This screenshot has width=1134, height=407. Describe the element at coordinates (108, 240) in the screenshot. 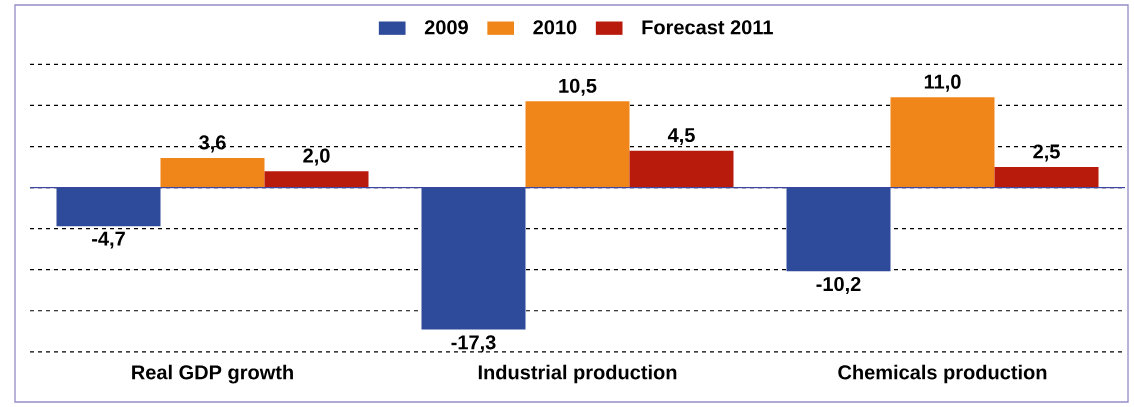

I see `data-label: -4,7` at that location.